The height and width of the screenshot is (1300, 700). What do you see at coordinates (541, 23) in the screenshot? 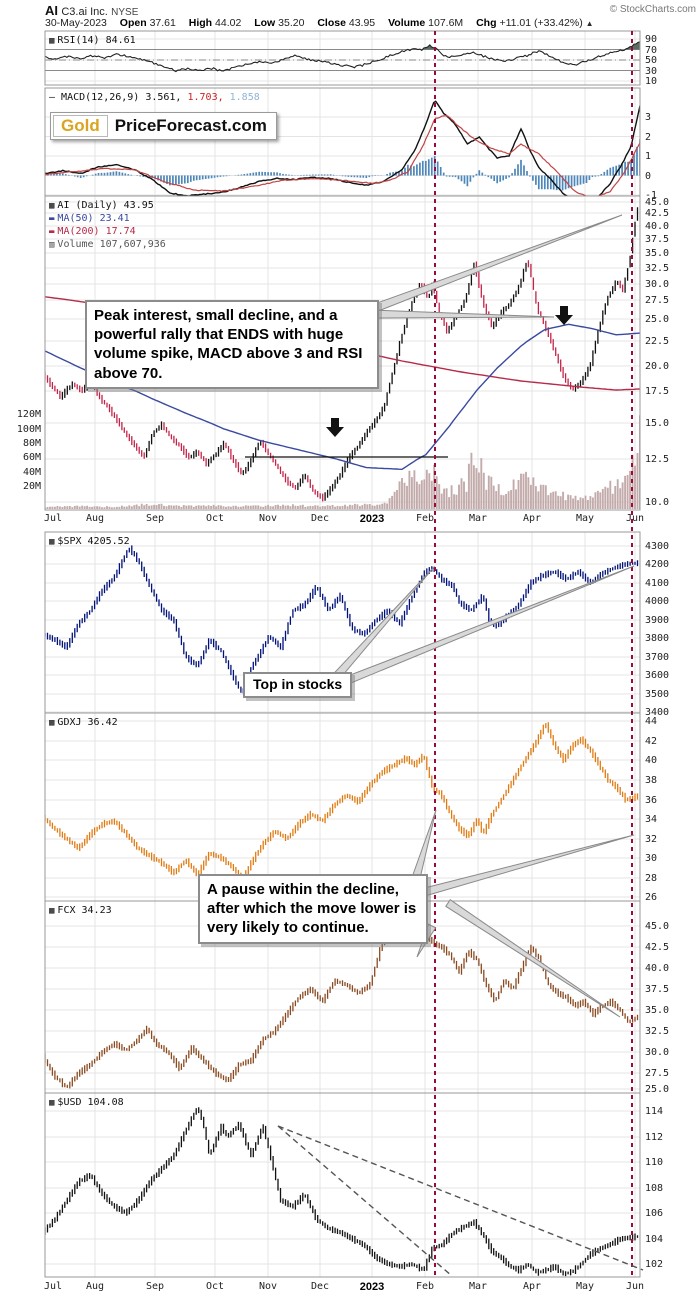
I see `change-value: +11.01 (+33.42%)` at bounding box center [541, 23].